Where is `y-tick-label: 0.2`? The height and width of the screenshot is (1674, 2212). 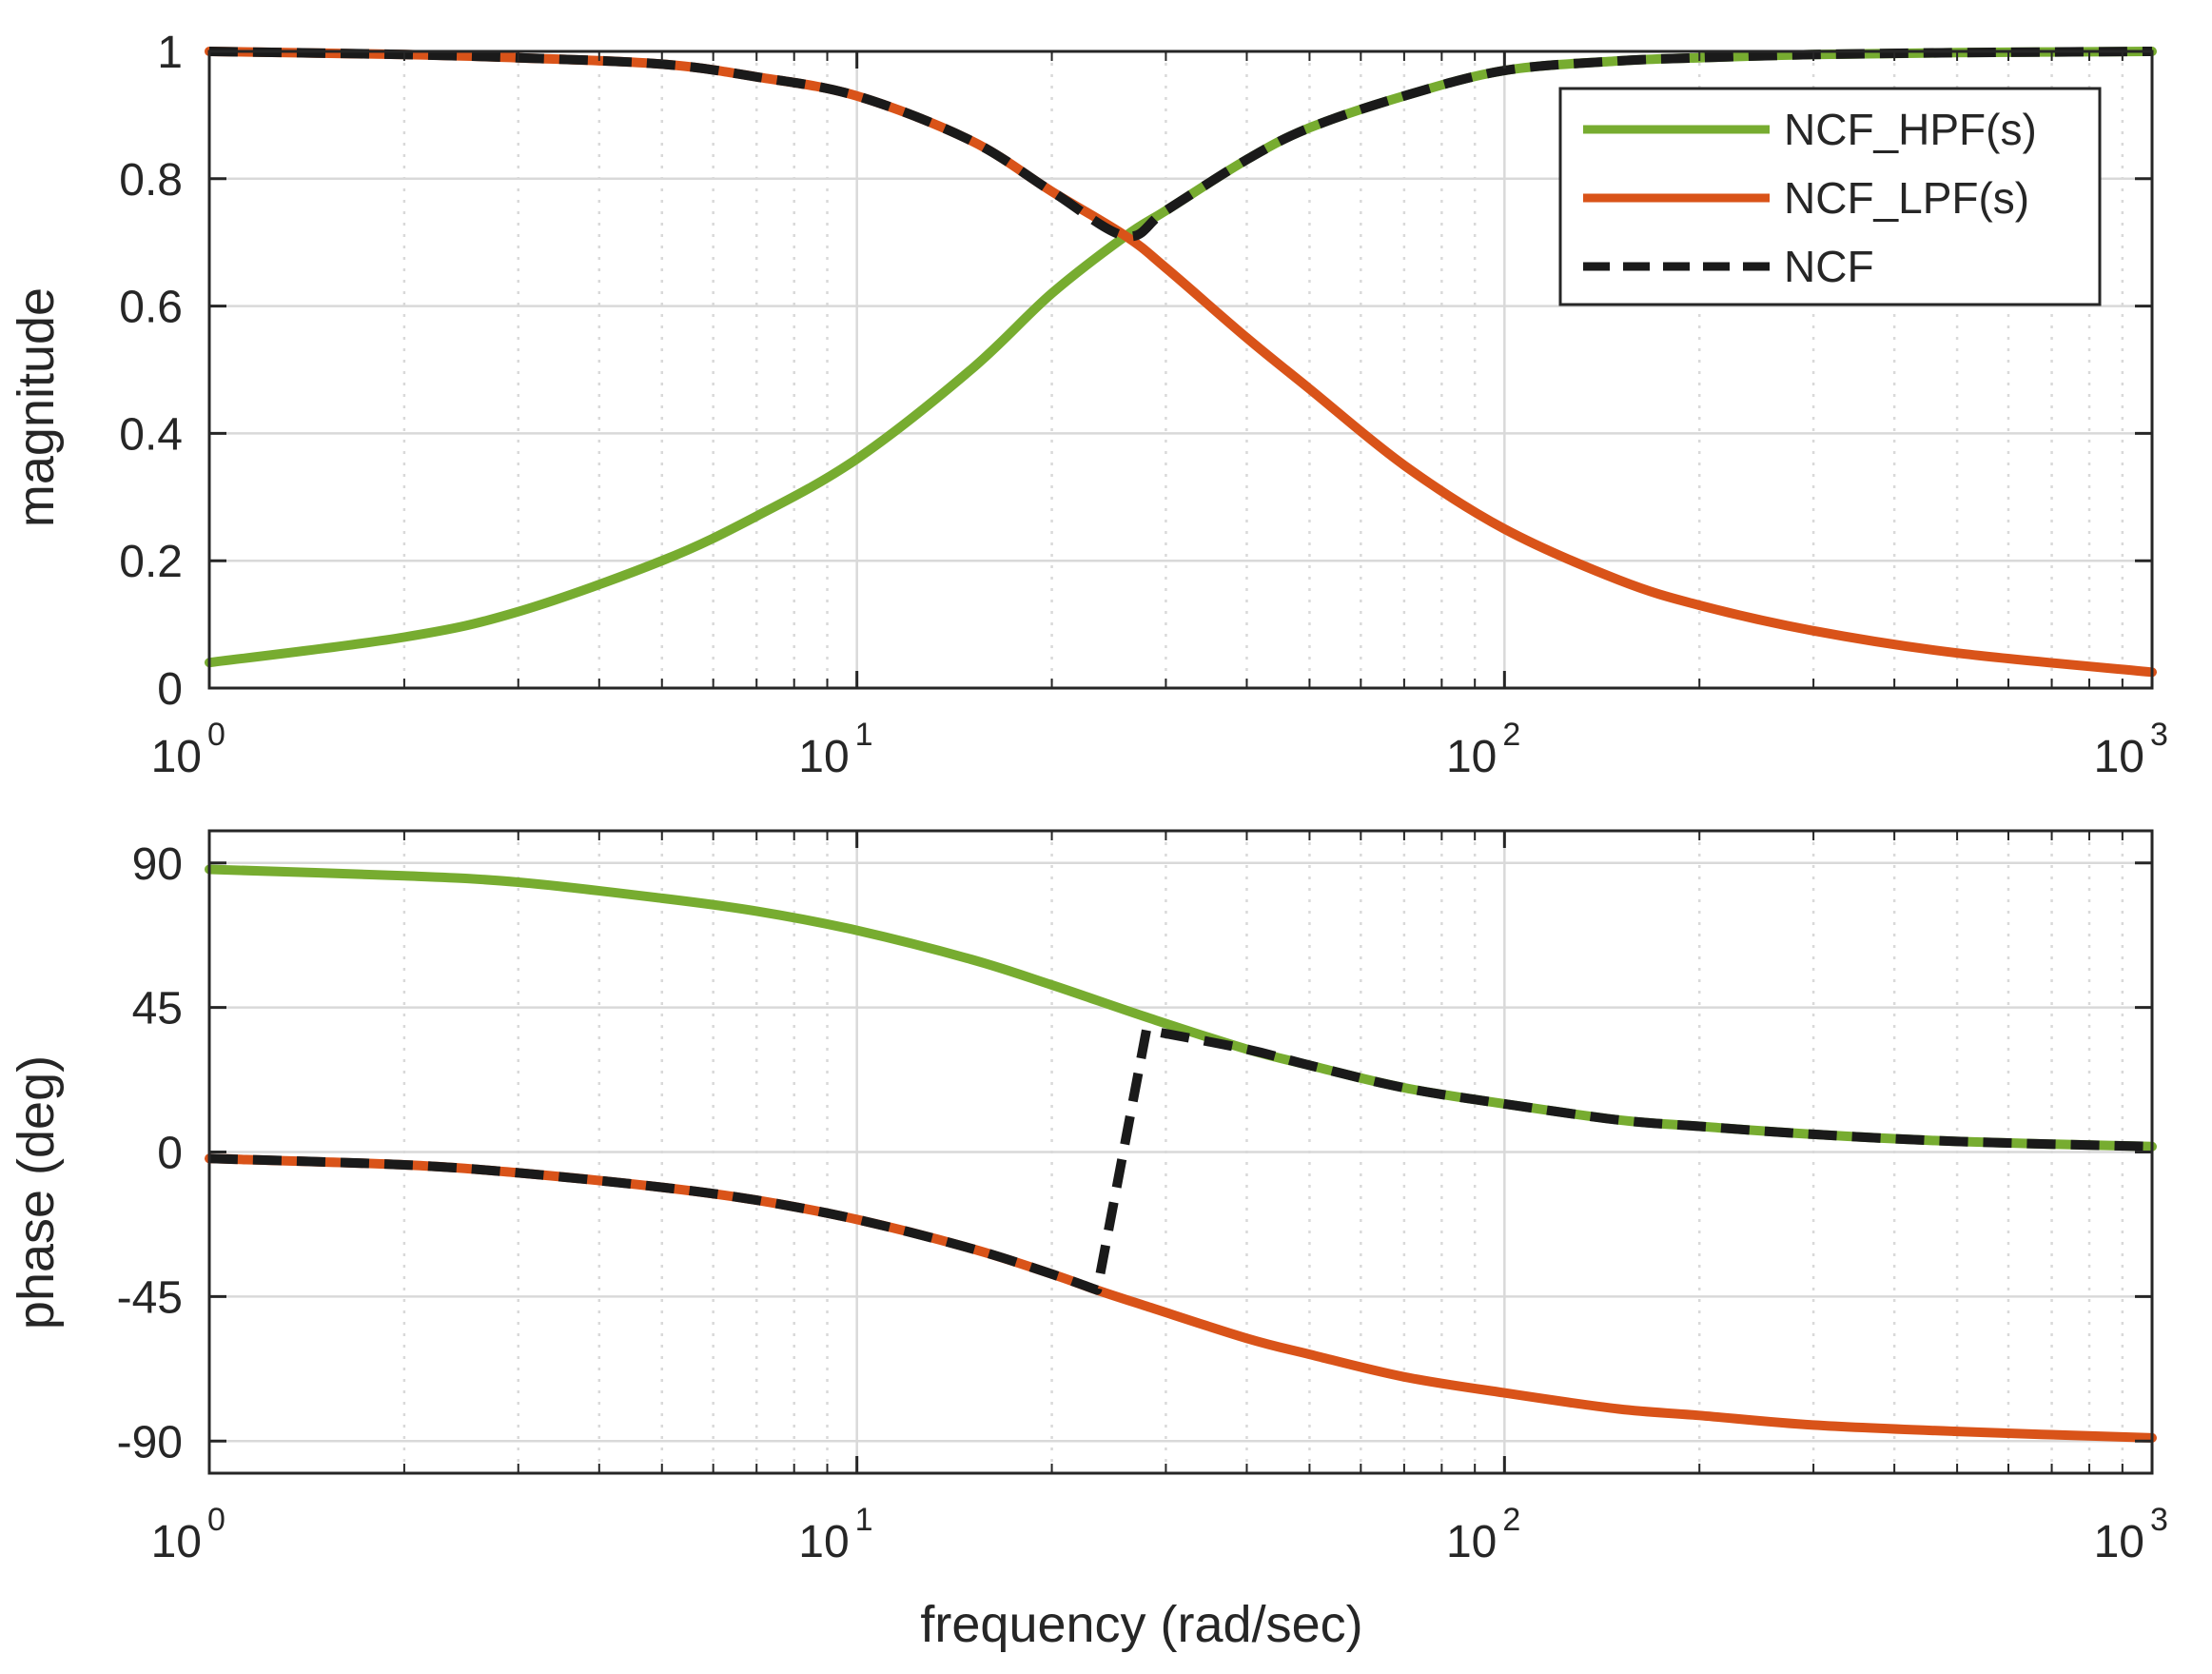
y-tick-label: 0.2 is located at coordinates (151, 562).